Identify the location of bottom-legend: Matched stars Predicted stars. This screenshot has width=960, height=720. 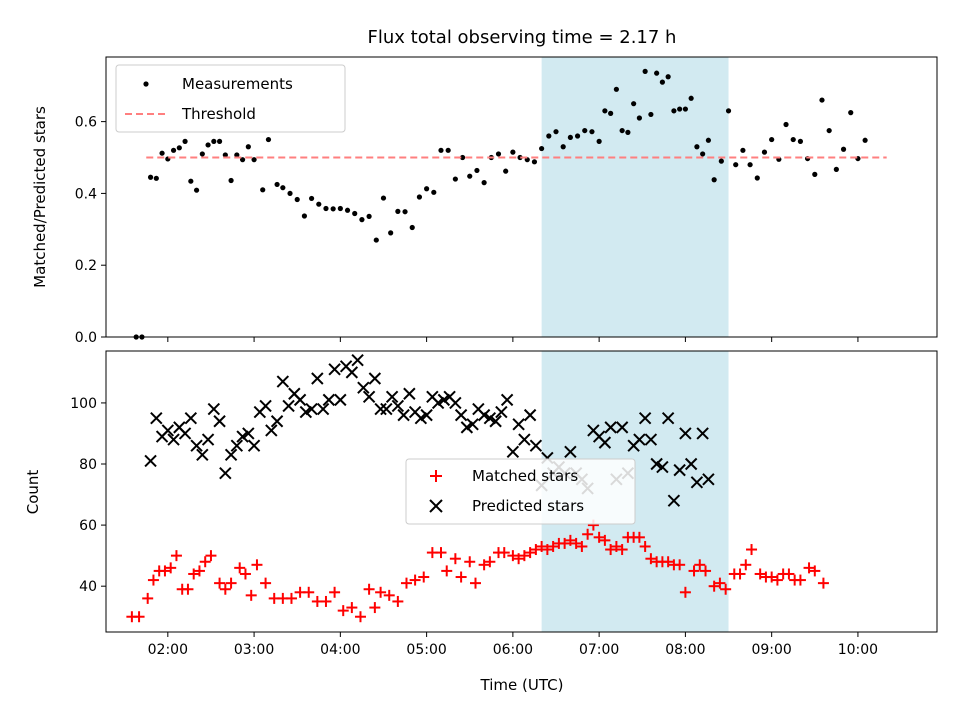
(520, 491).